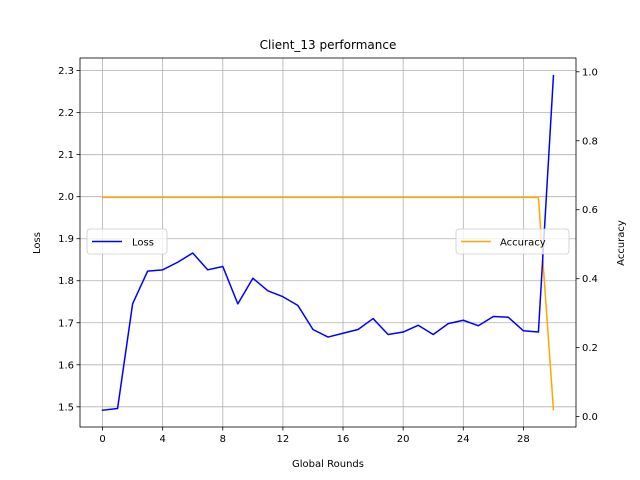 This screenshot has width=640, height=480. Describe the element at coordinates (66, 113) in the screenshot. I see `y-left-tick-label: 2.2` at that location.